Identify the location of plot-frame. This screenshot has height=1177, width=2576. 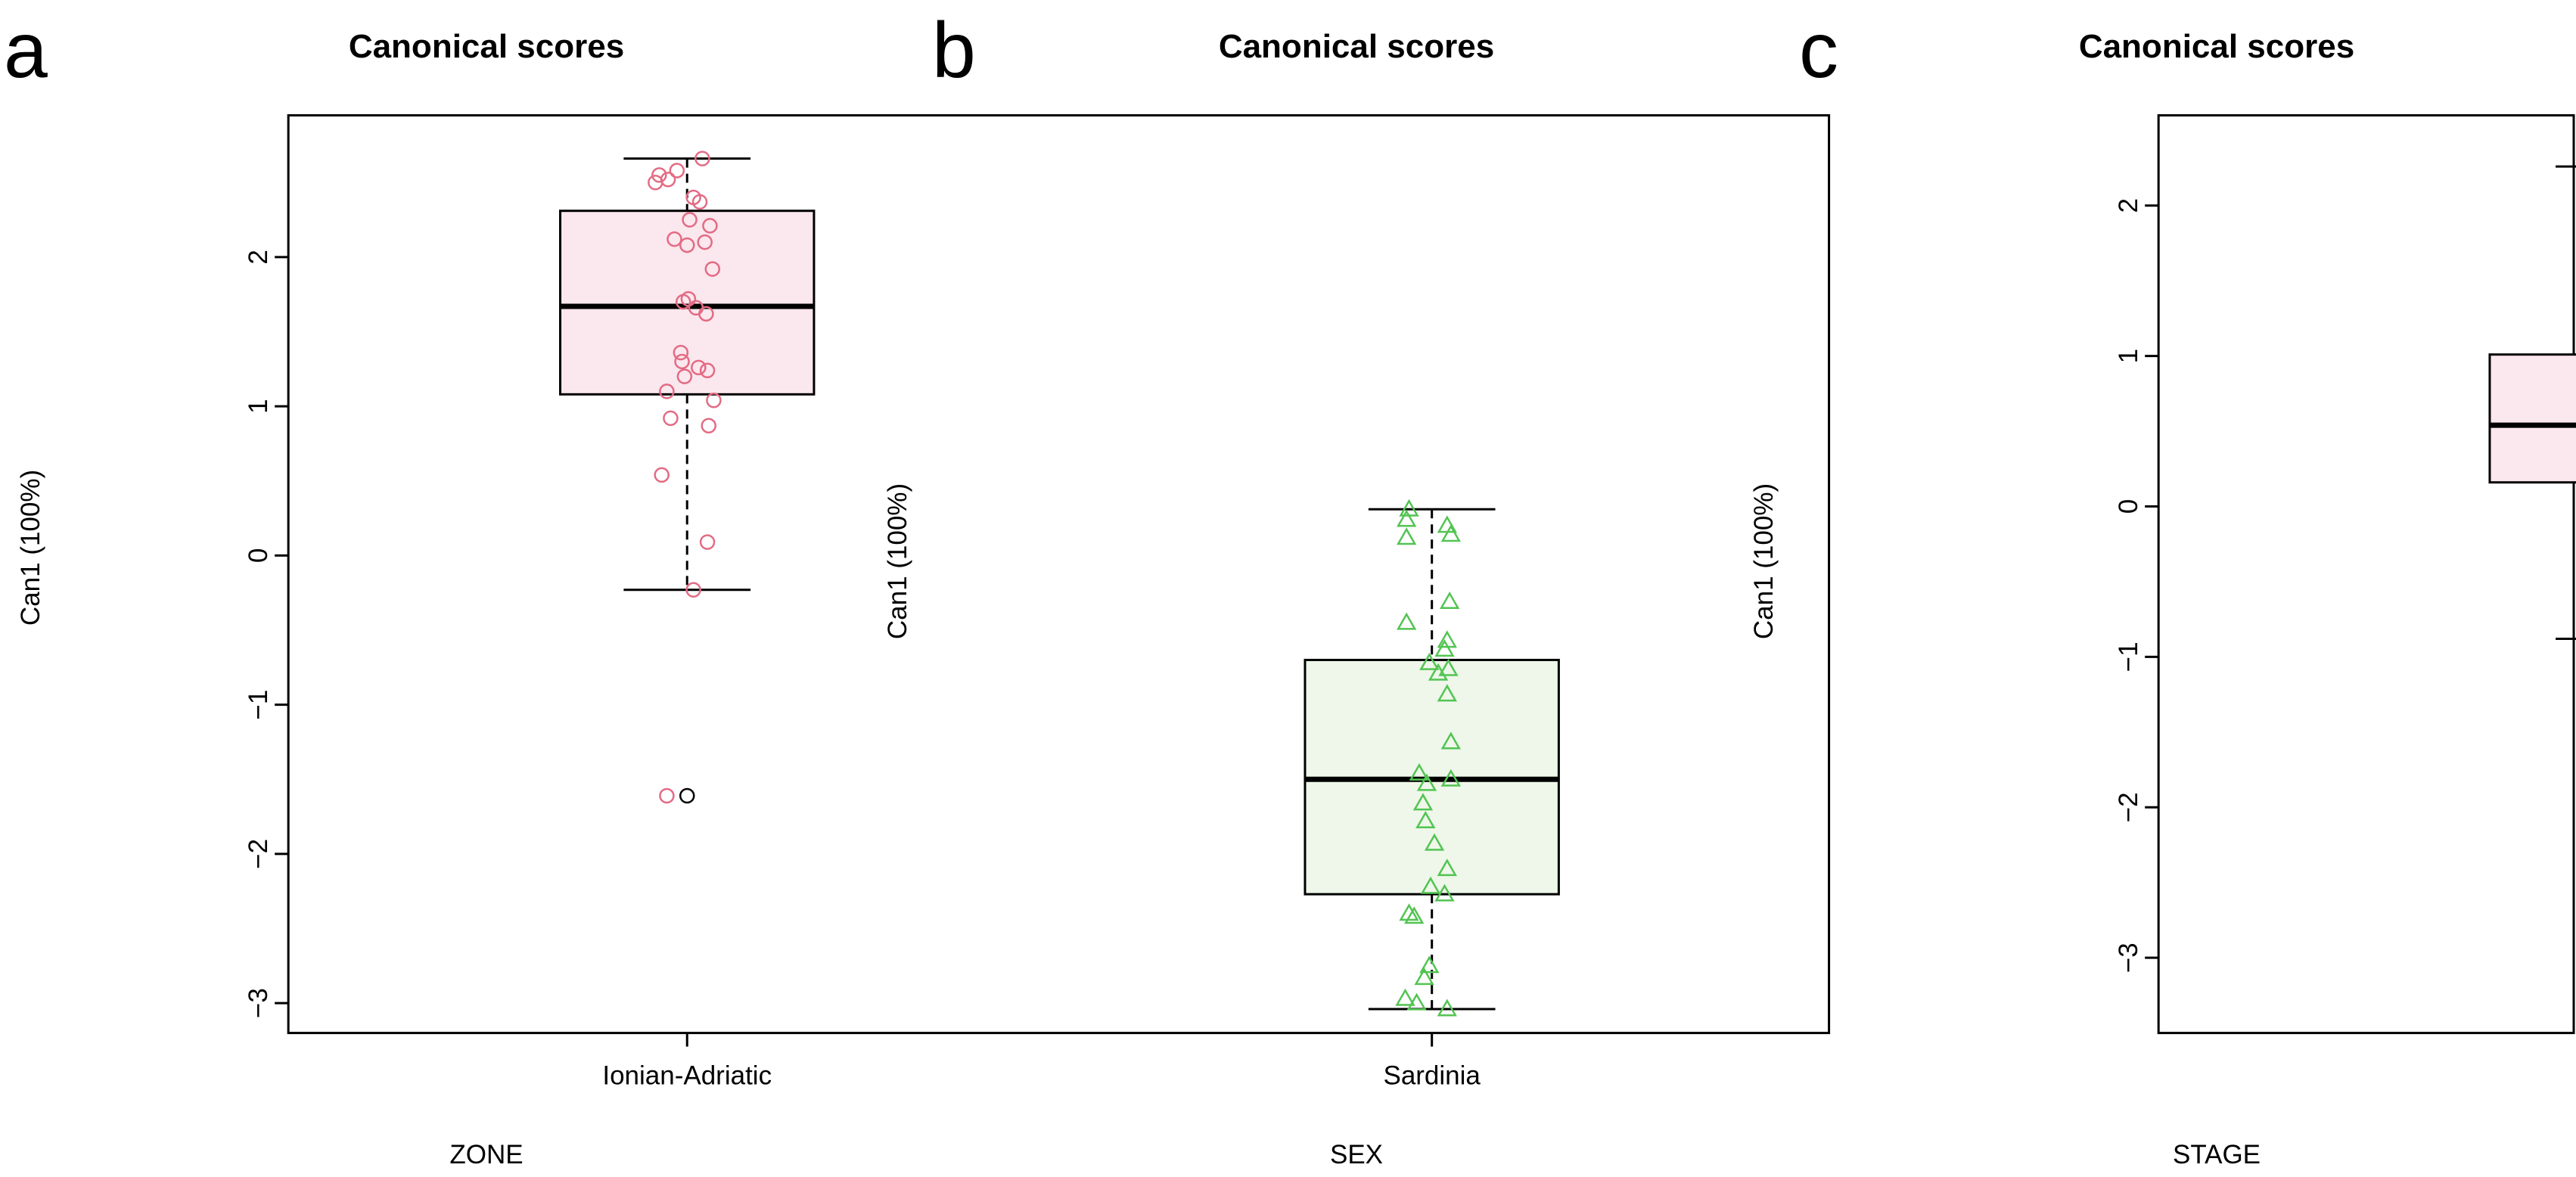
(2366, 574).